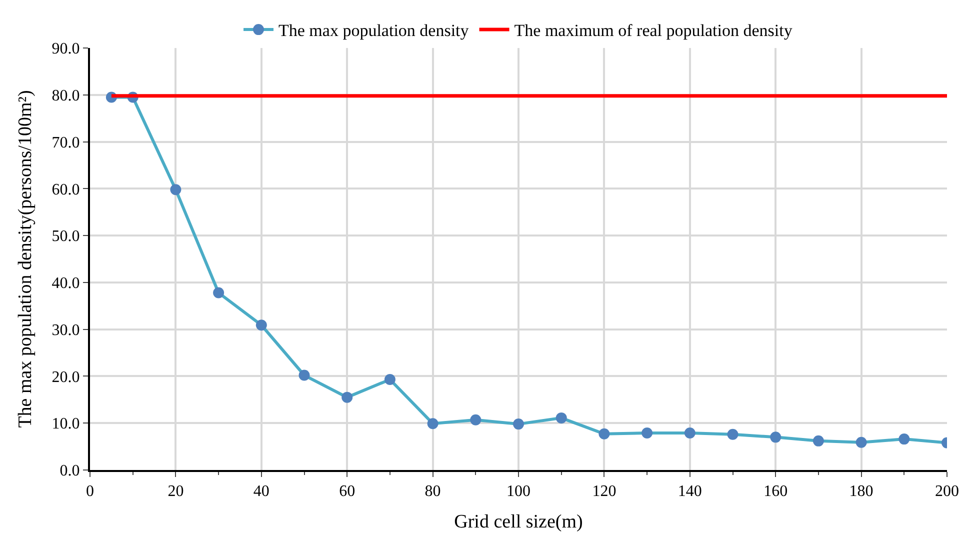 This screenshot has height=540, width=977. I want to click on x-tick-label: 80, so click(432, 491).